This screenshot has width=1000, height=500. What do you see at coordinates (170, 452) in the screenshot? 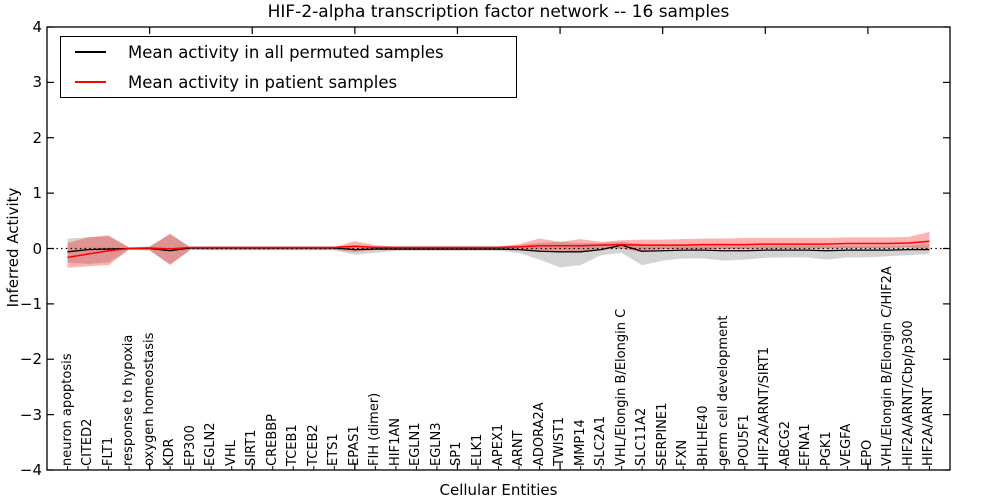
I see `x-tick-label: KDR` at bounding box center [170, 452].